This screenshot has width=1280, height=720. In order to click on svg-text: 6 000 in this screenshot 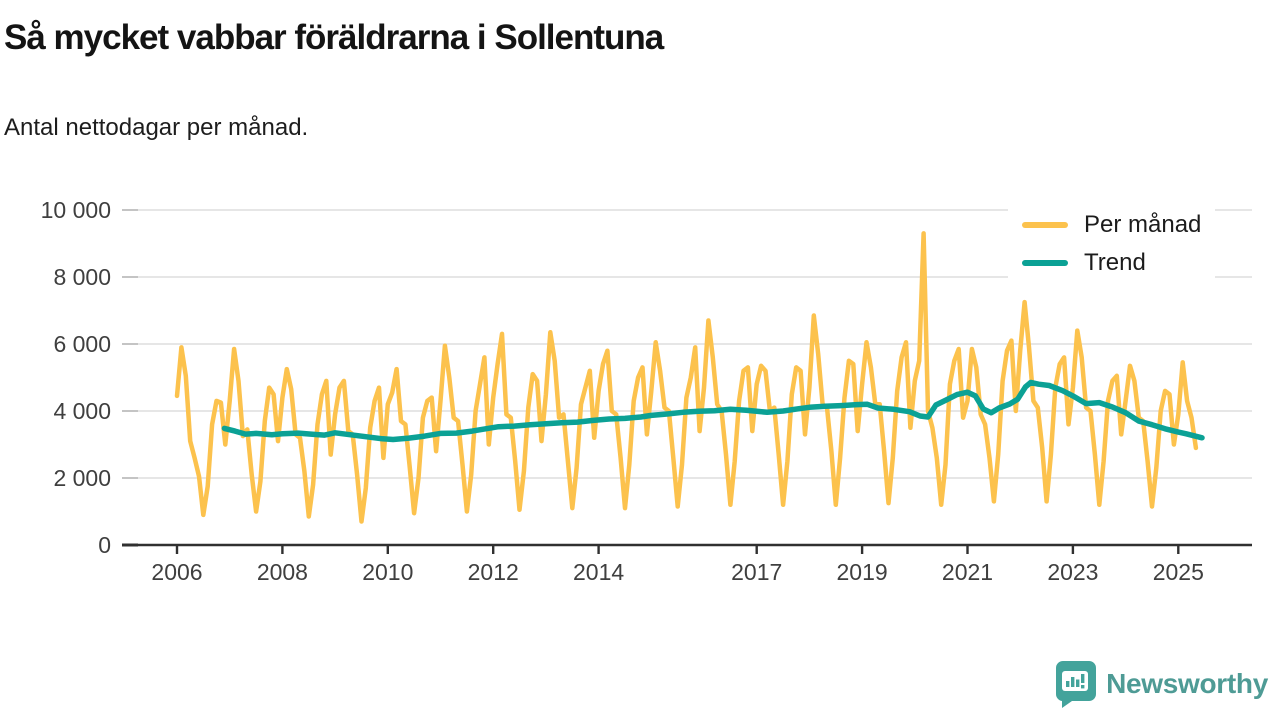, I will do `click(82, 344)`.